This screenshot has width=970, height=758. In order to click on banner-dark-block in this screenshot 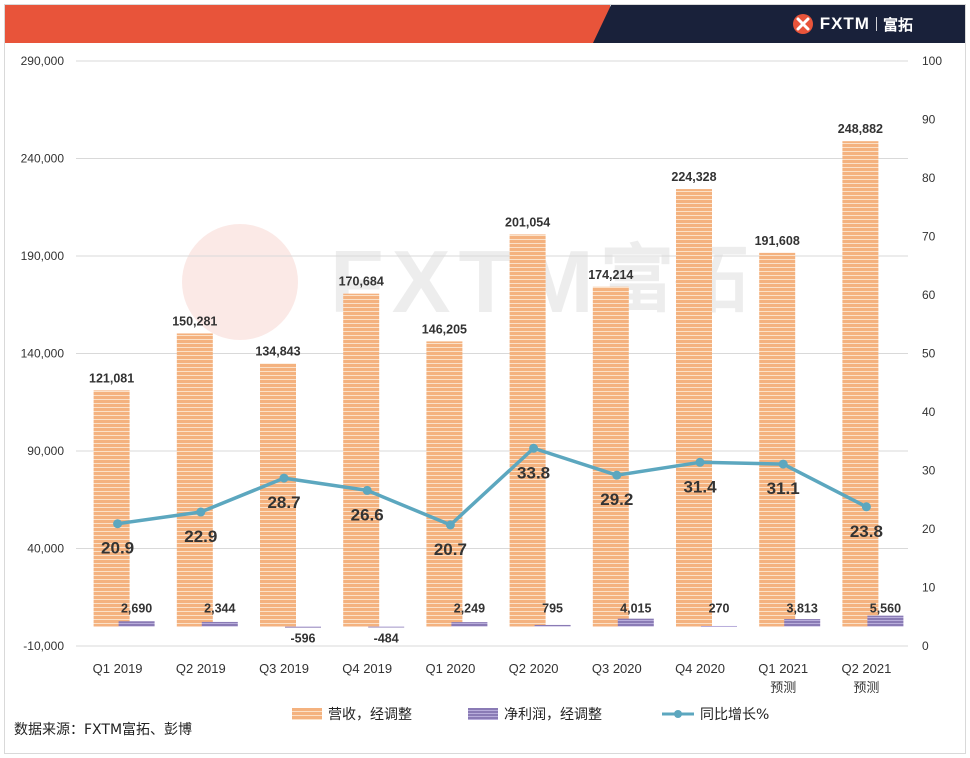, I will do `click(779, 24)`.